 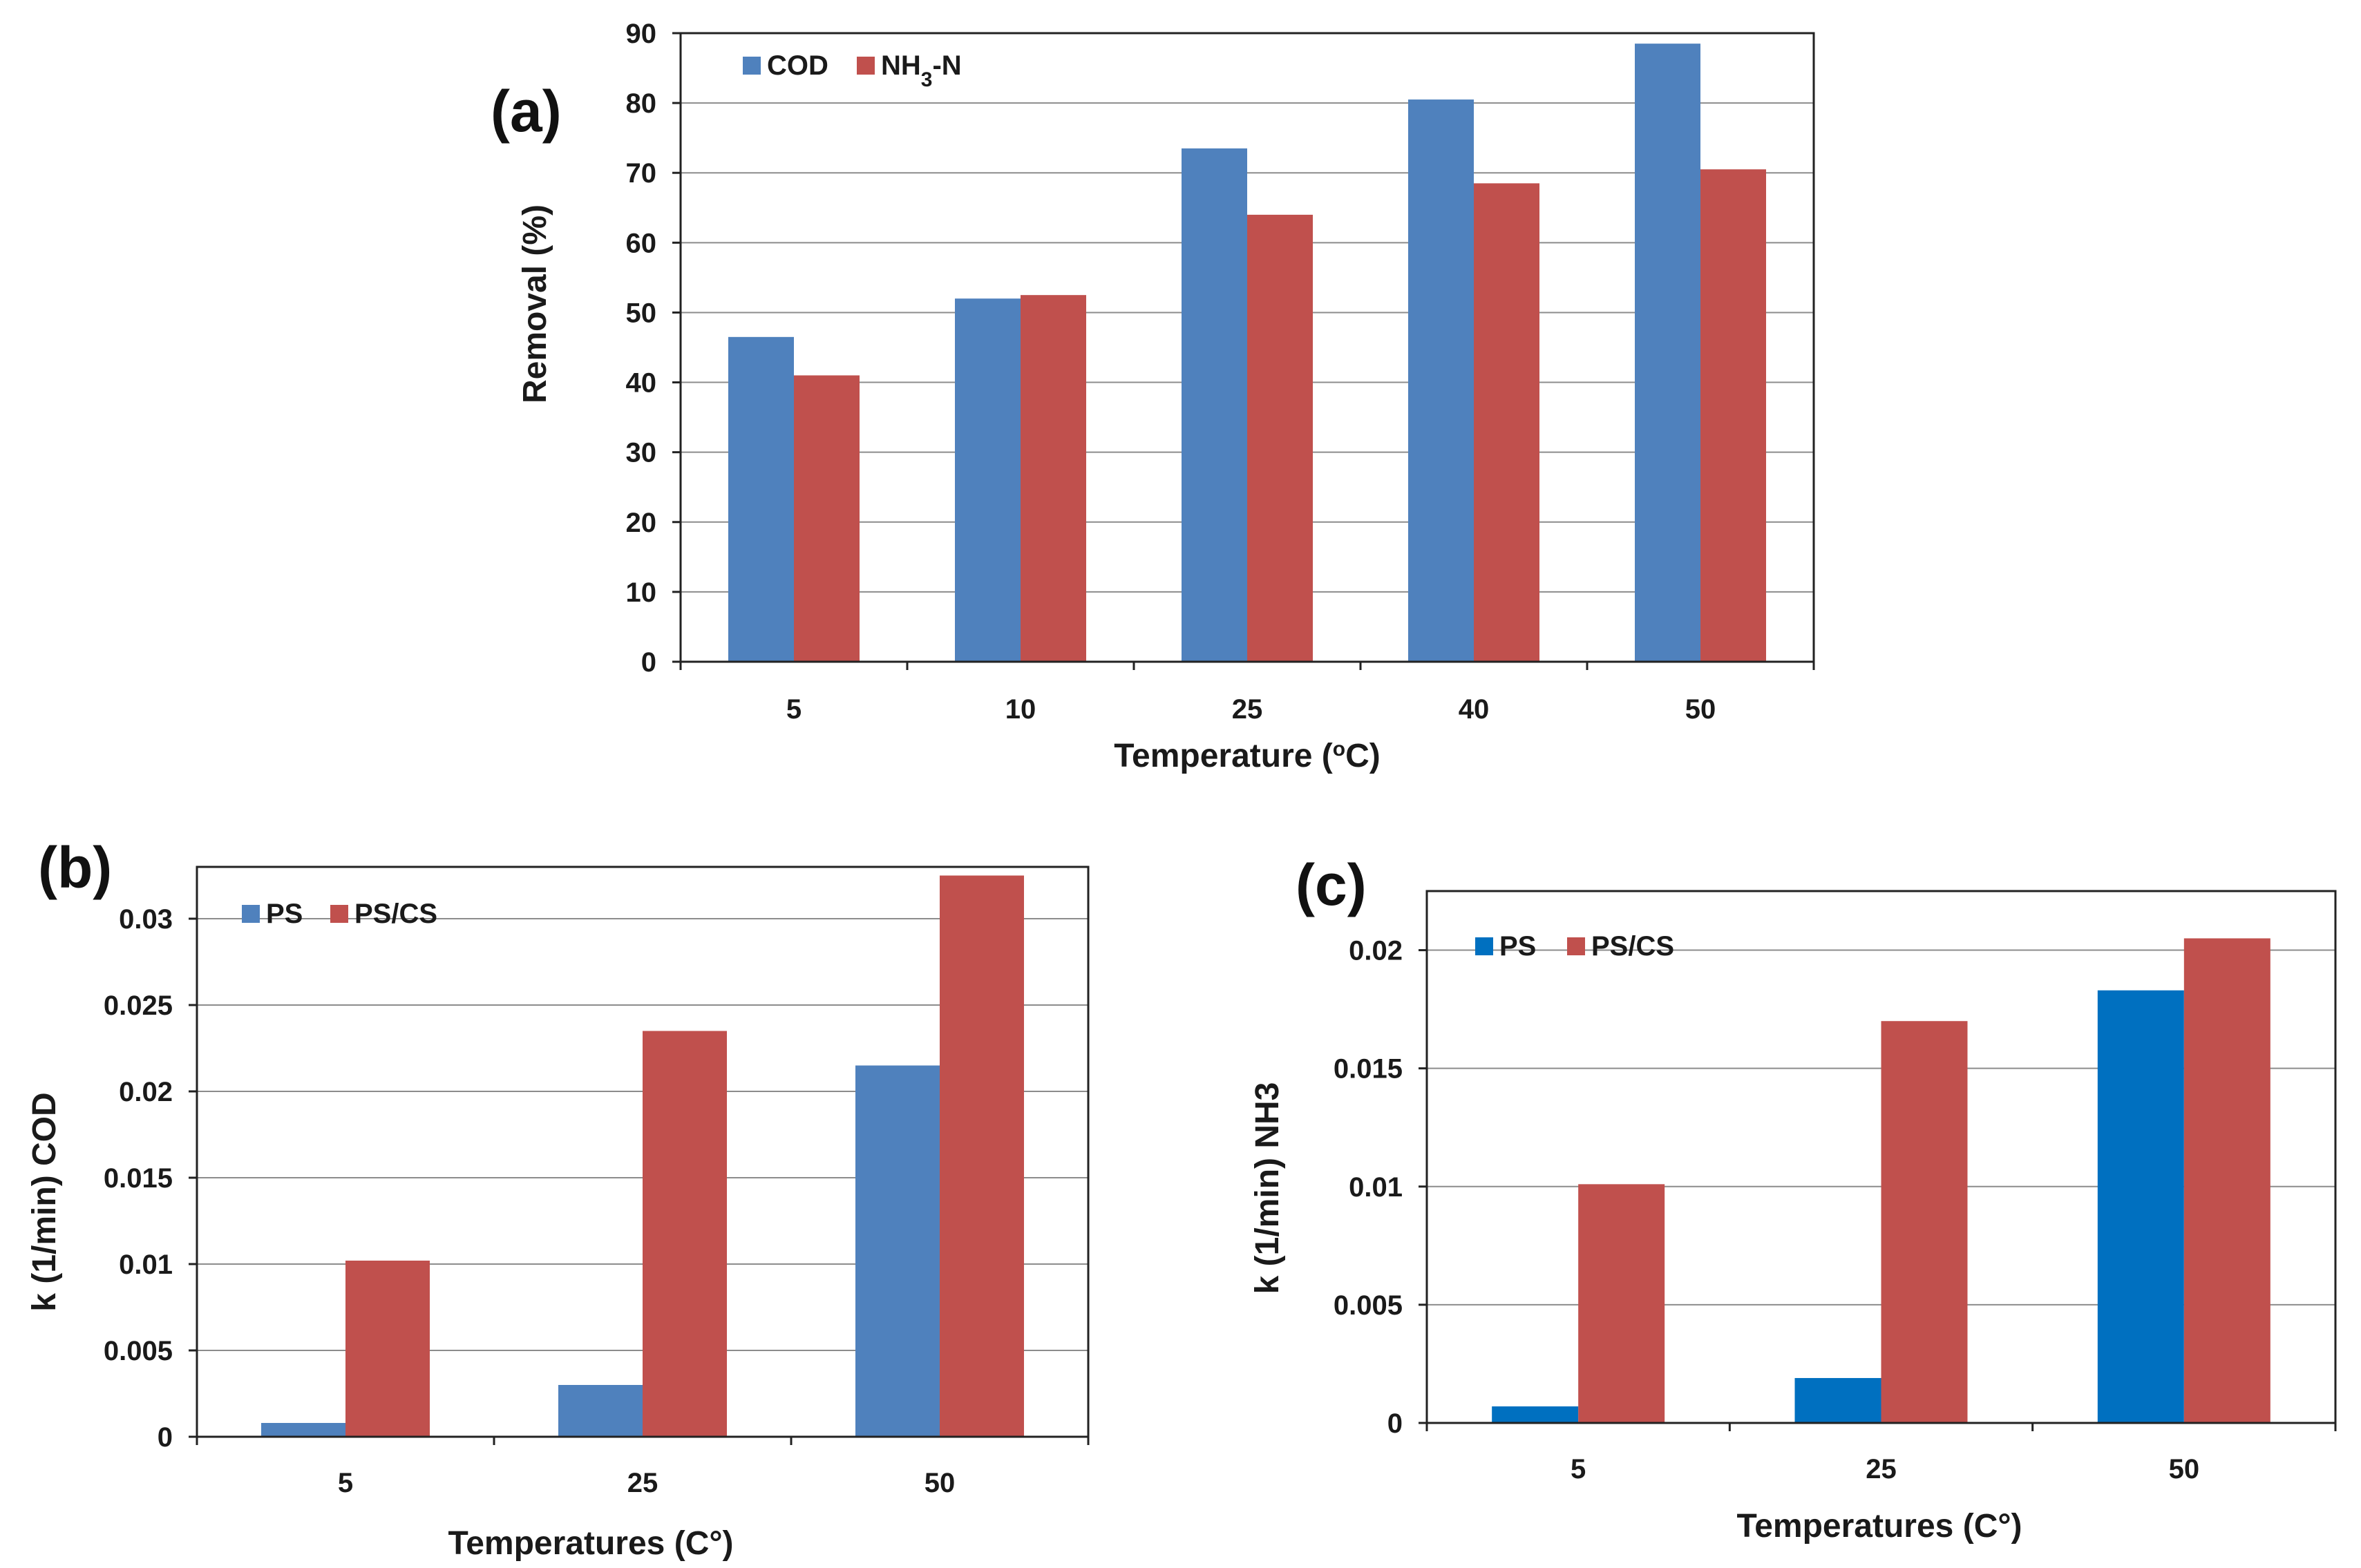 What do you see at coordinates (1247, 709) in the screenshot?
I see `chart-a-x-tick-label: 25` at bounding box center [1247, 709].